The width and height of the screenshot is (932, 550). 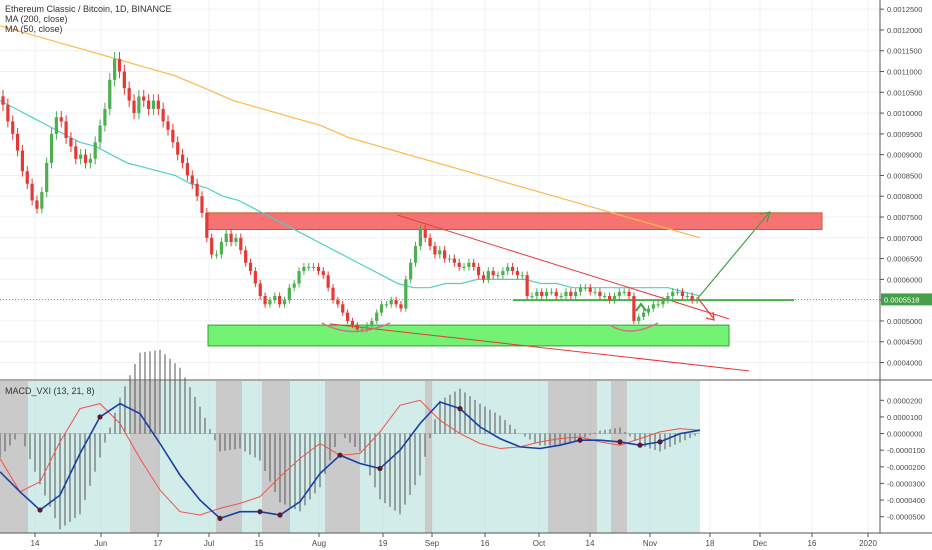 I want to click on date-tick-label: Jun, so click(x=101, y=543).